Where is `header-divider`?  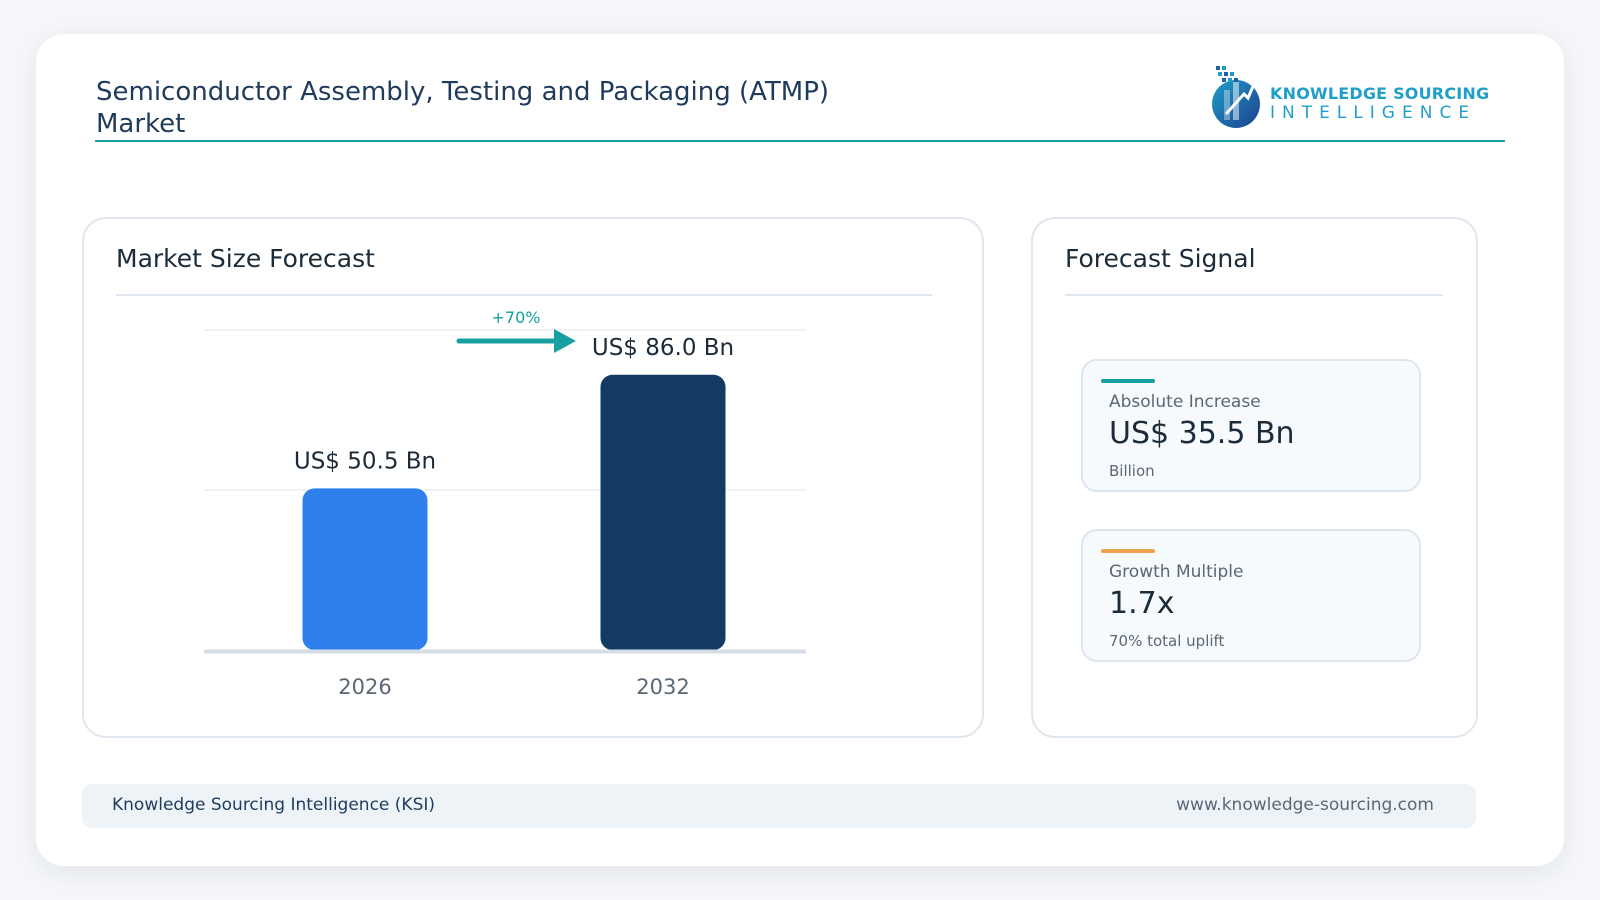 header-divider is located at coordinates (800, 141).